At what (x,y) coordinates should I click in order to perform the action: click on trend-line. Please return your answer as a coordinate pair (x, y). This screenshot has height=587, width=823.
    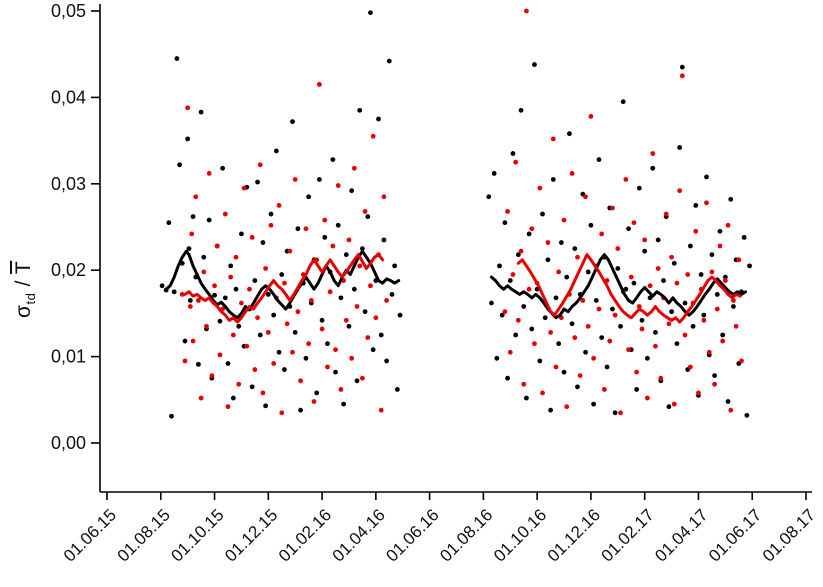
    Looking at the image, I should click on (618, 286).